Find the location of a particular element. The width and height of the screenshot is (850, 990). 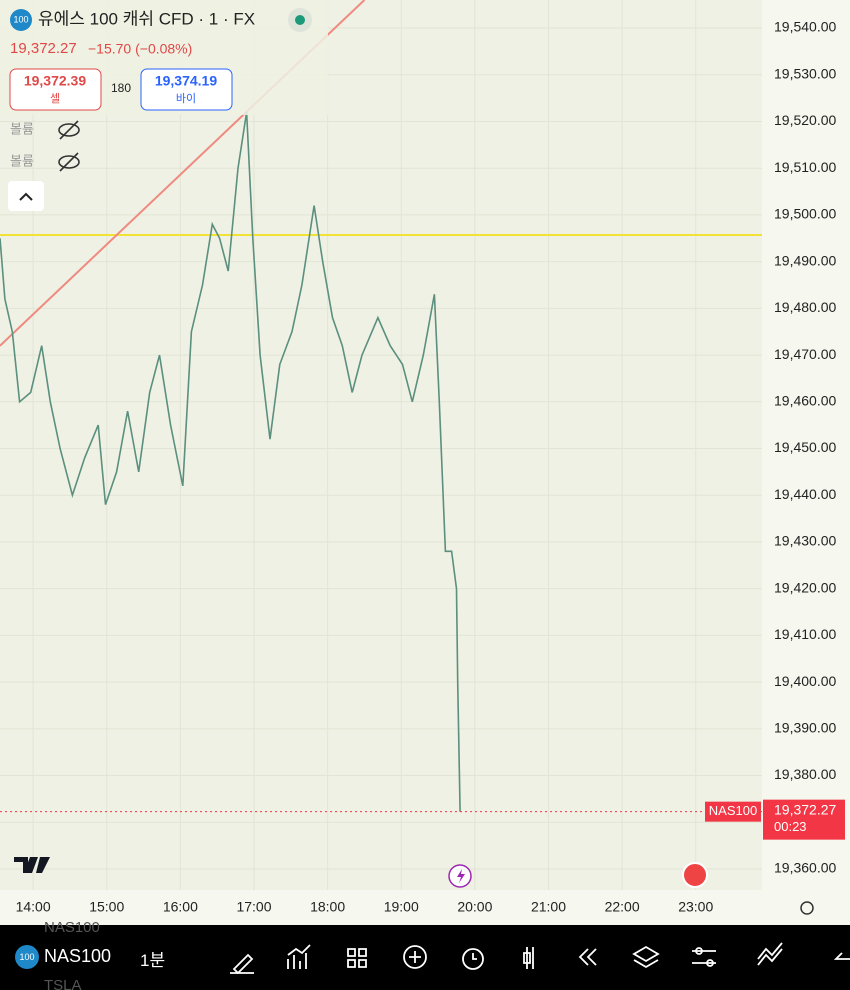

y-tick-label: 19,450.00 is located at coordinates (805, 447).